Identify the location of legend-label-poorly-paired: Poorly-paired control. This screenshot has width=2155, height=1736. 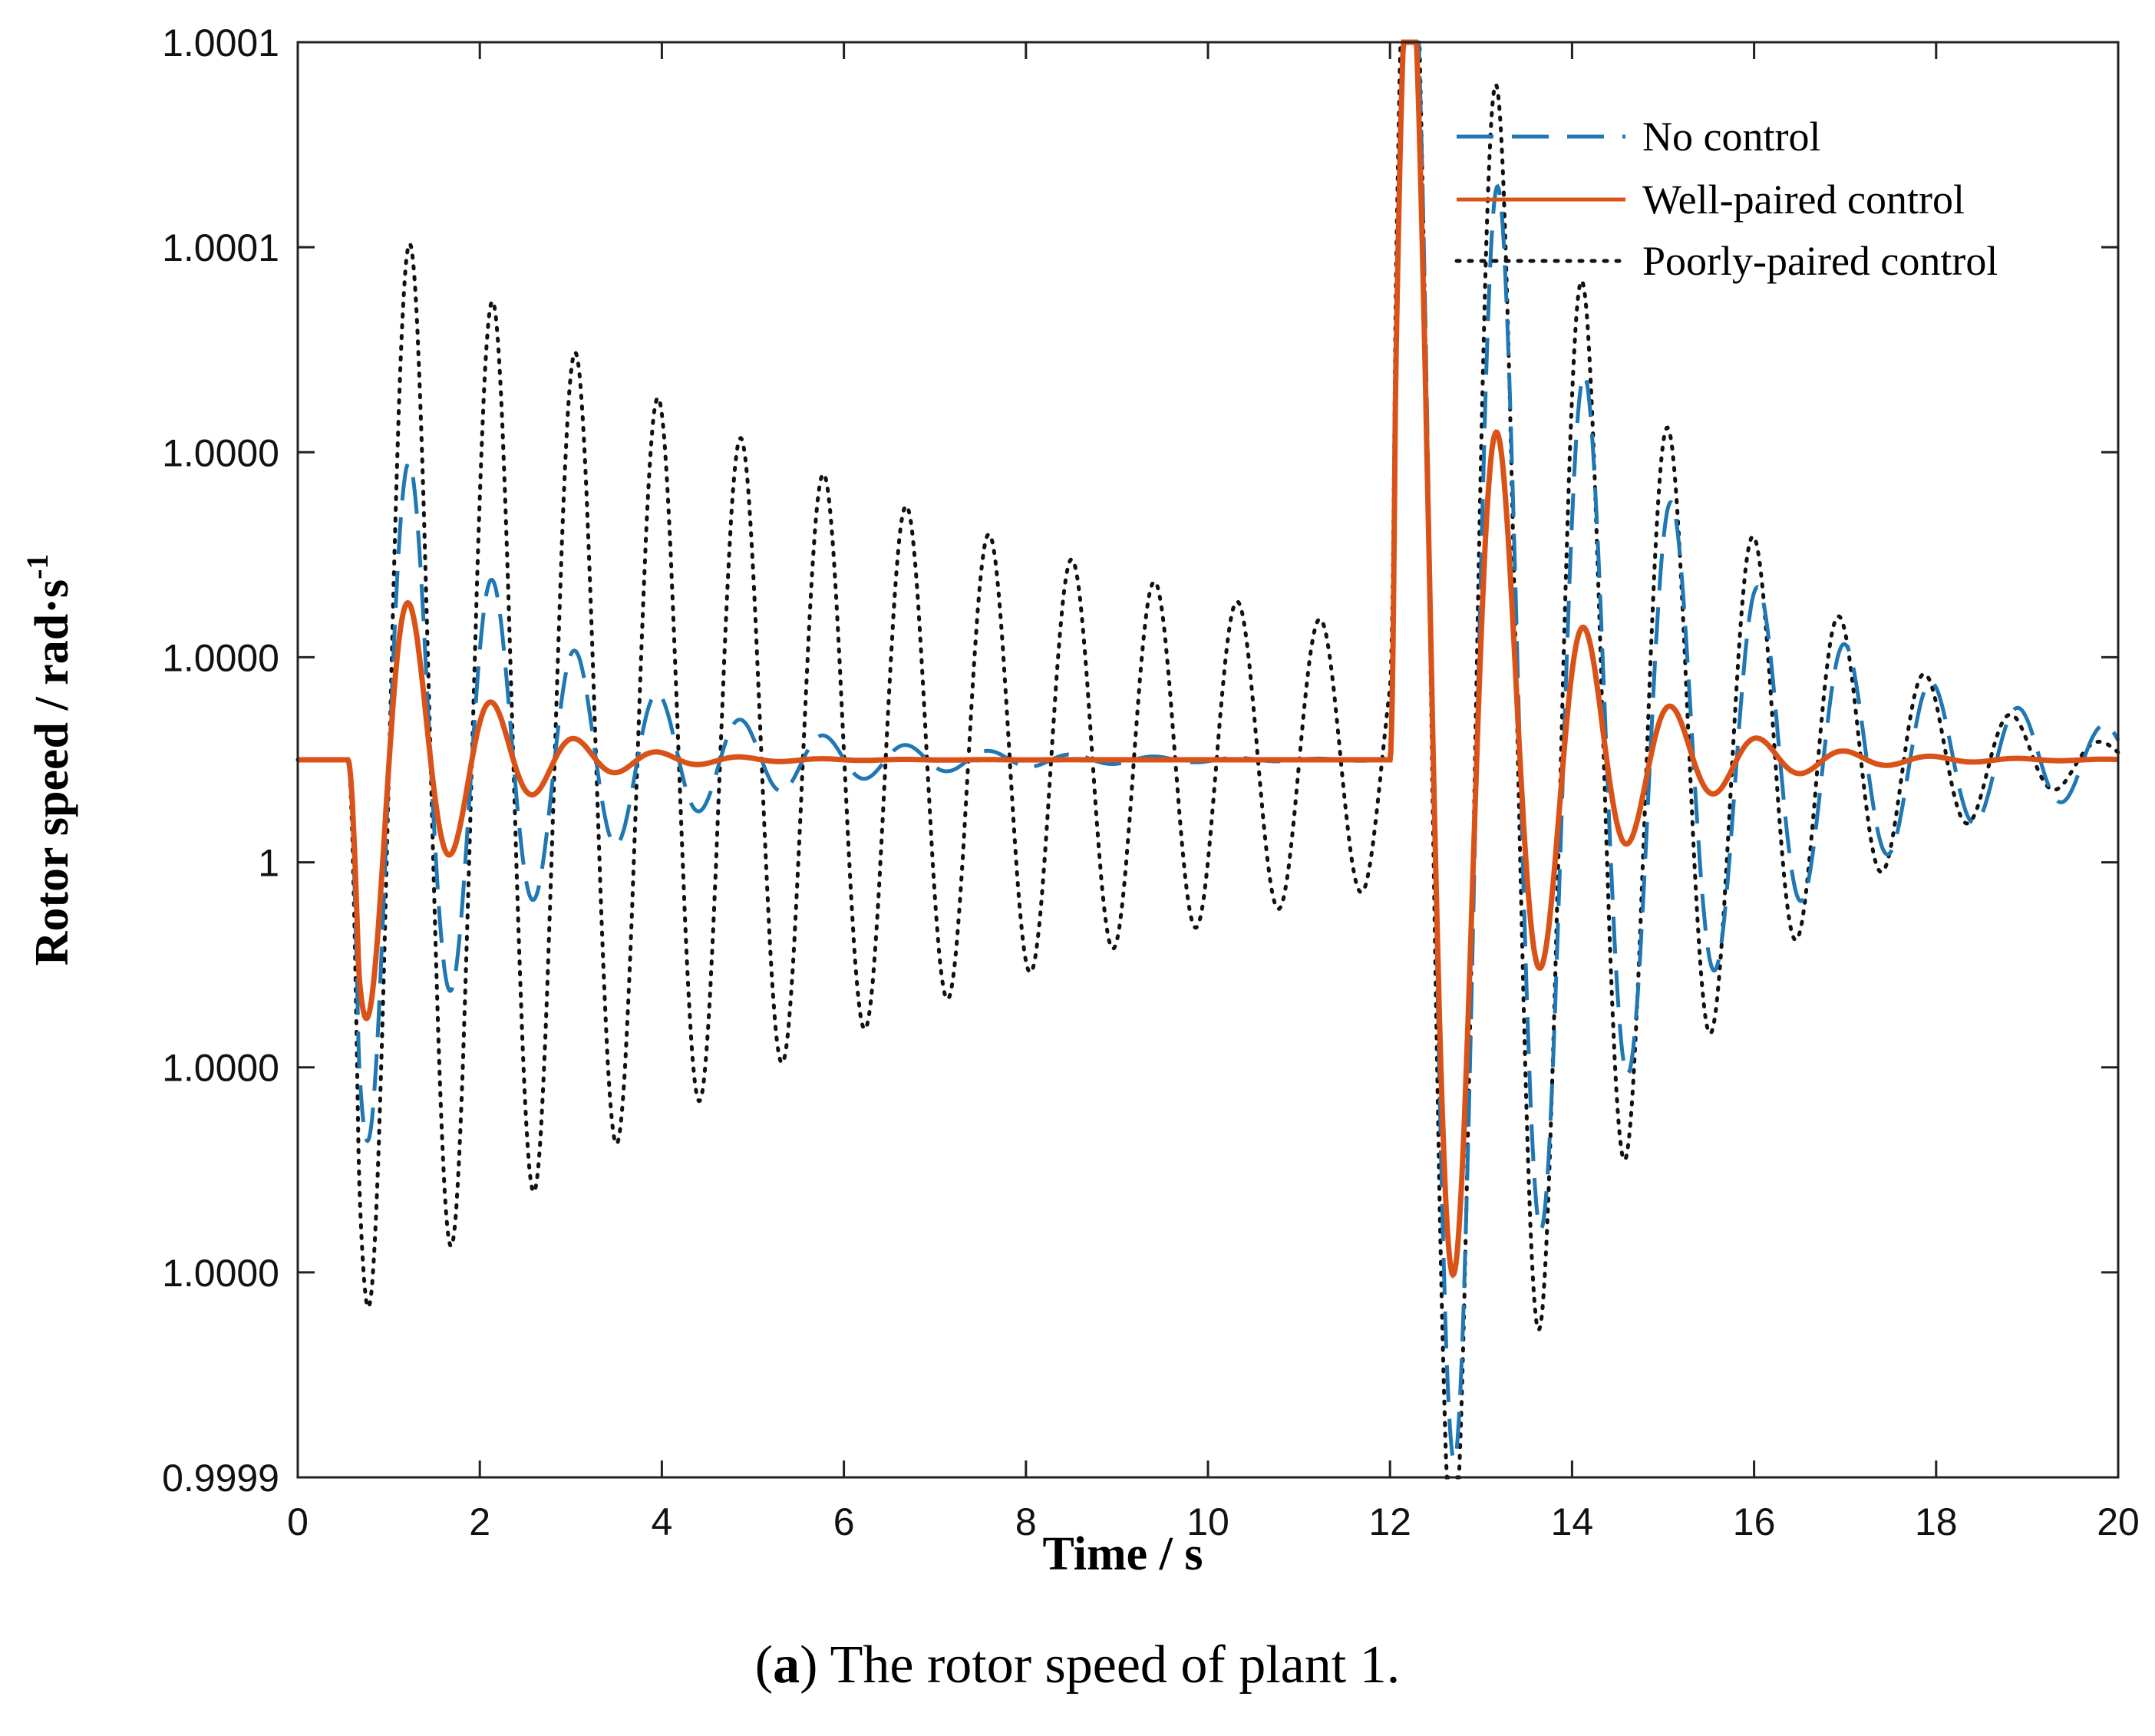
(1820, 261).